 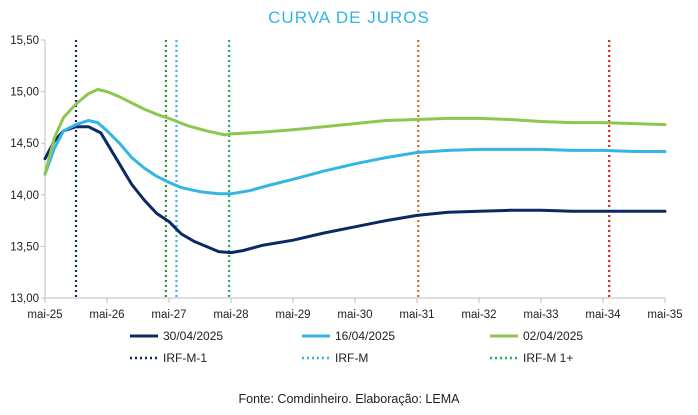 What do you see at coordinates (185, 358) in the screenshot?
I see `legend-label: IRF-M-1` at bounding box center [185, 358].